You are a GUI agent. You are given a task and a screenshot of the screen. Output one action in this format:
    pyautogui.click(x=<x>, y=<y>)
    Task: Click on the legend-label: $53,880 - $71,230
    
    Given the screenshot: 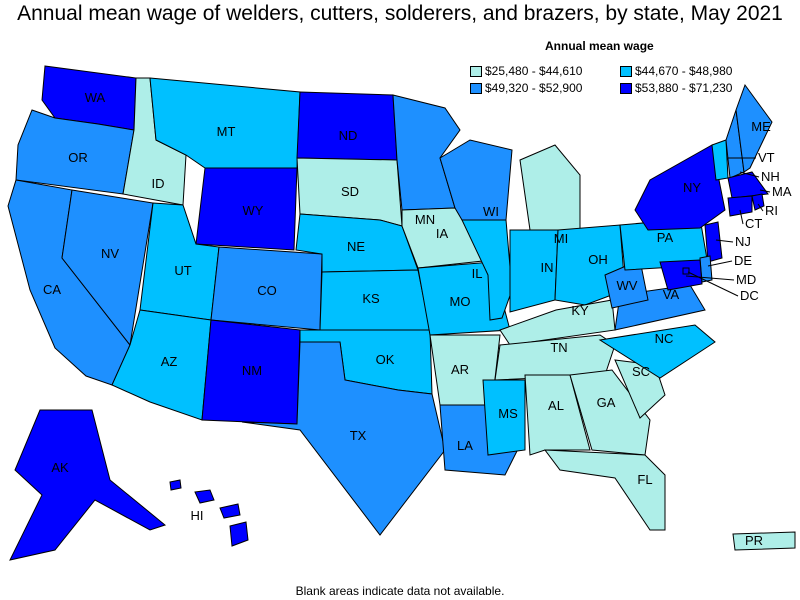 What is the action you would take?
    pyautogui.click(x=684, y=88)
    